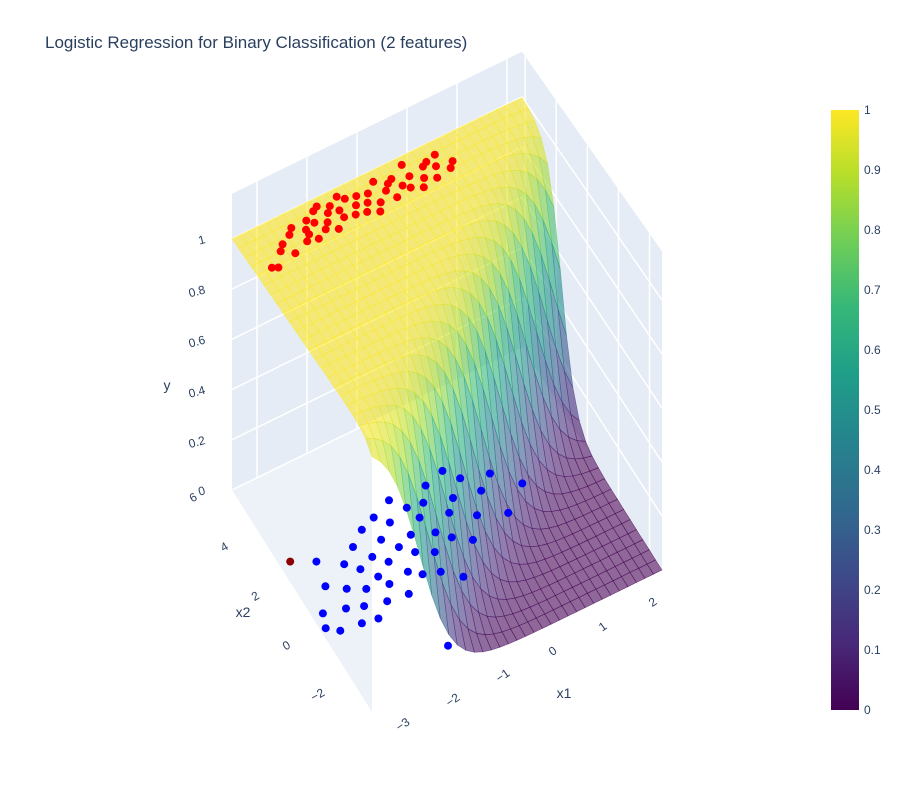  What do you see at coordinates (872, 650) in the screenshot?
I see `colorbar-tick-label: 0.1` at bounding box center [872, 650].